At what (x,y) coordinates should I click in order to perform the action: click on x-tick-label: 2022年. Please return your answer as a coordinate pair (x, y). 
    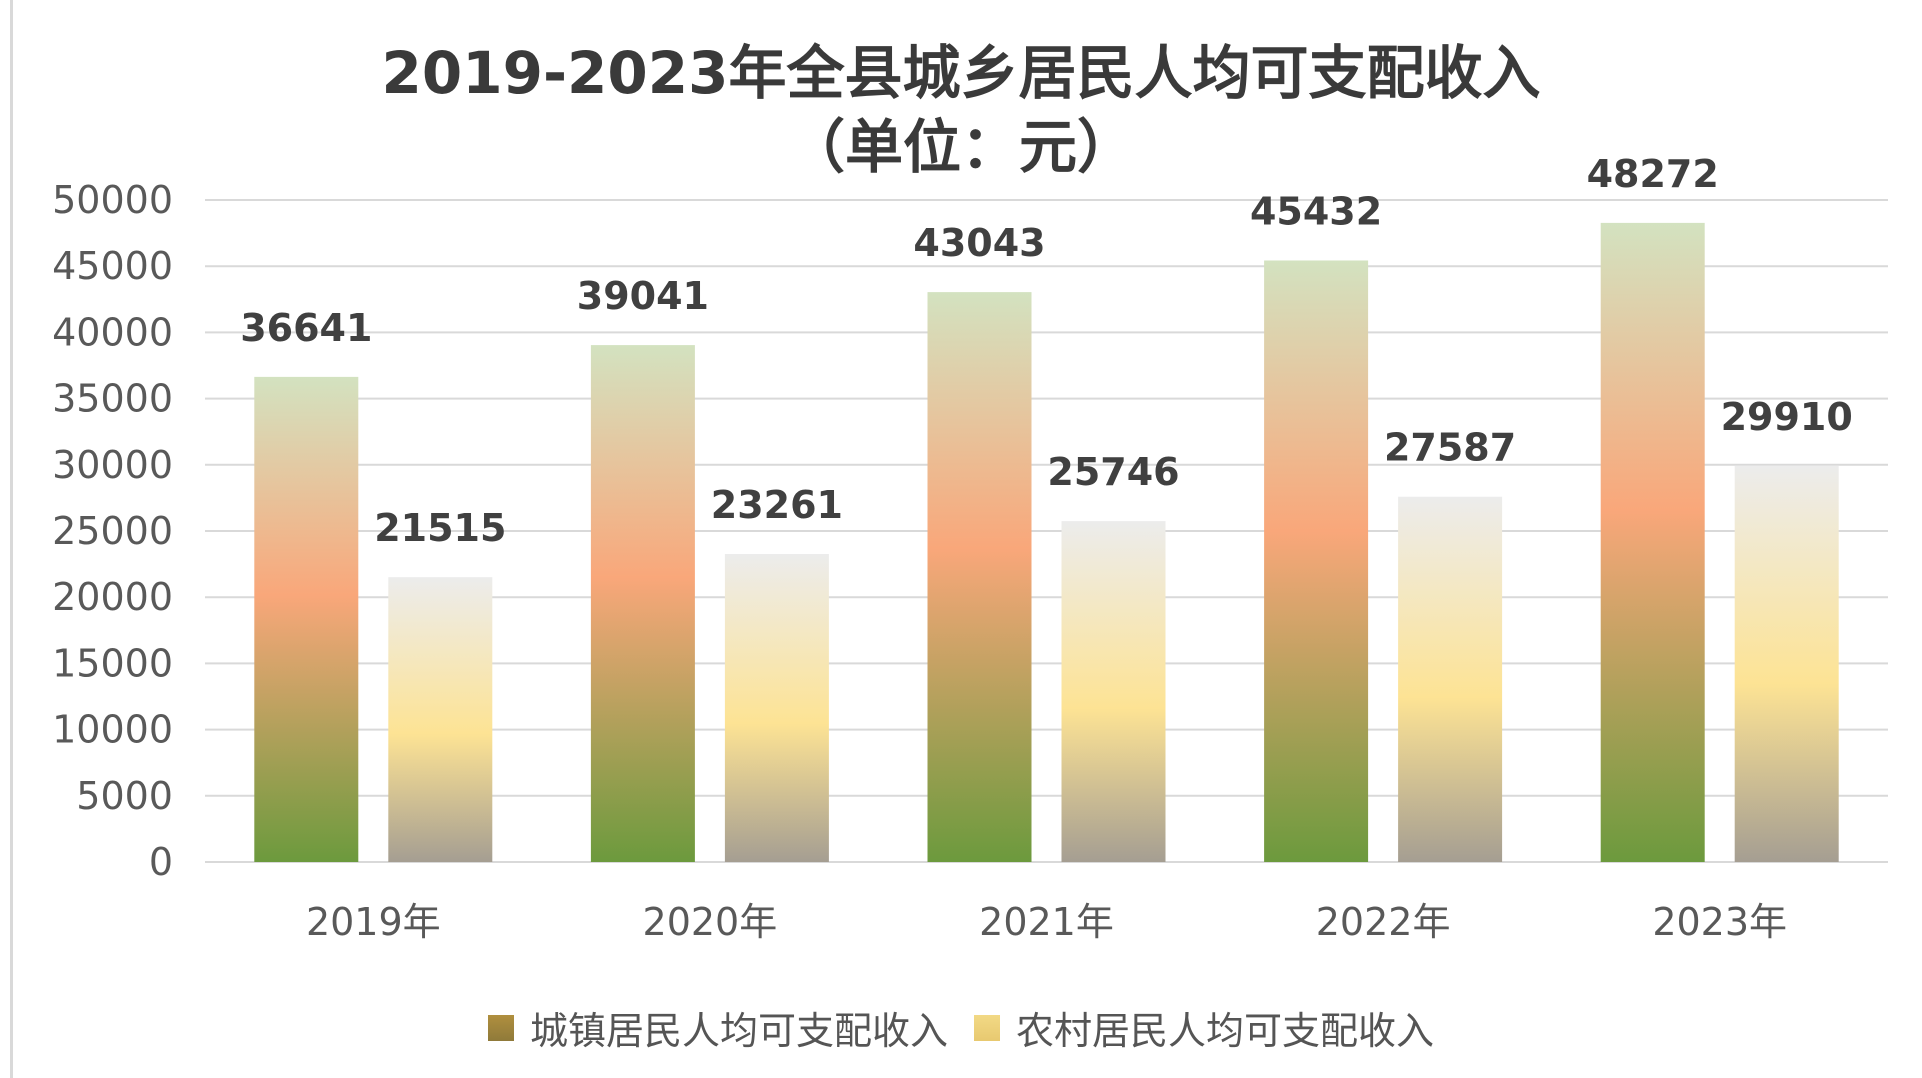
    Looking at the image, I should click on (1383, 922).